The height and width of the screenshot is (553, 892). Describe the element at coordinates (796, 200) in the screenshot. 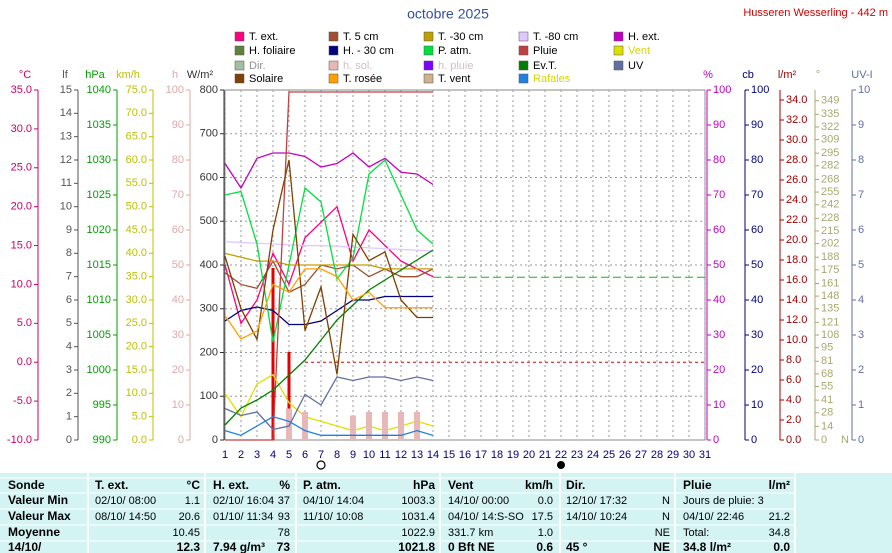

I see `y-tick-label: 24.0` at that location.